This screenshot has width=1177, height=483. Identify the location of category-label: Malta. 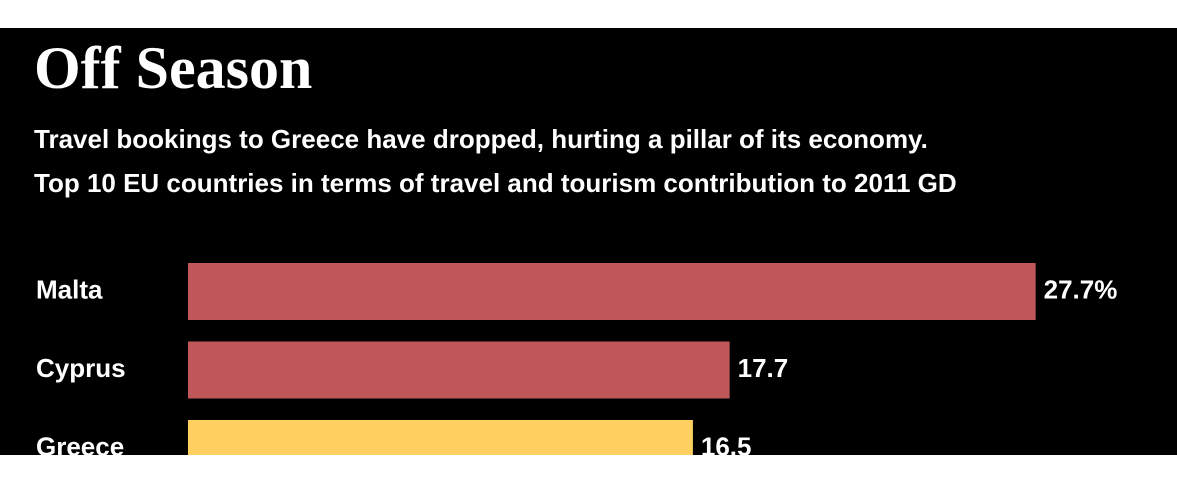
(69, 289).